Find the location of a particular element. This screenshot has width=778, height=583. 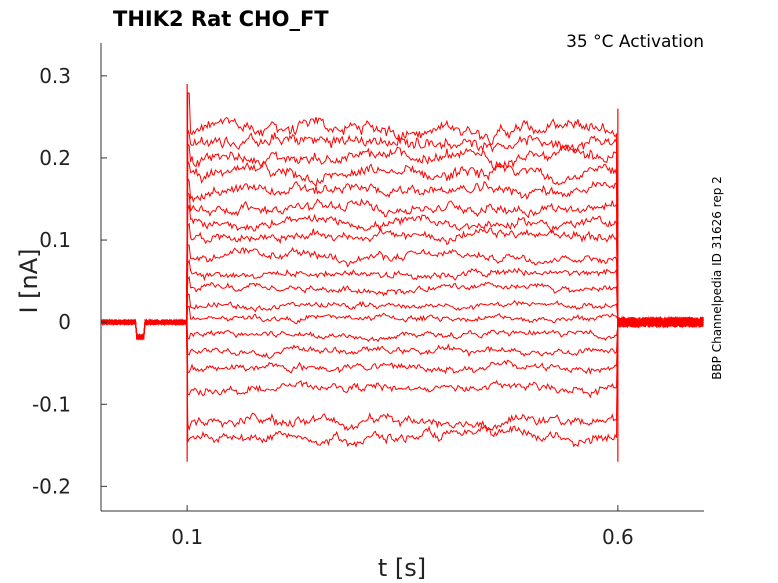

y-tick-label: 0.1 is located at coordinates (55, 240).